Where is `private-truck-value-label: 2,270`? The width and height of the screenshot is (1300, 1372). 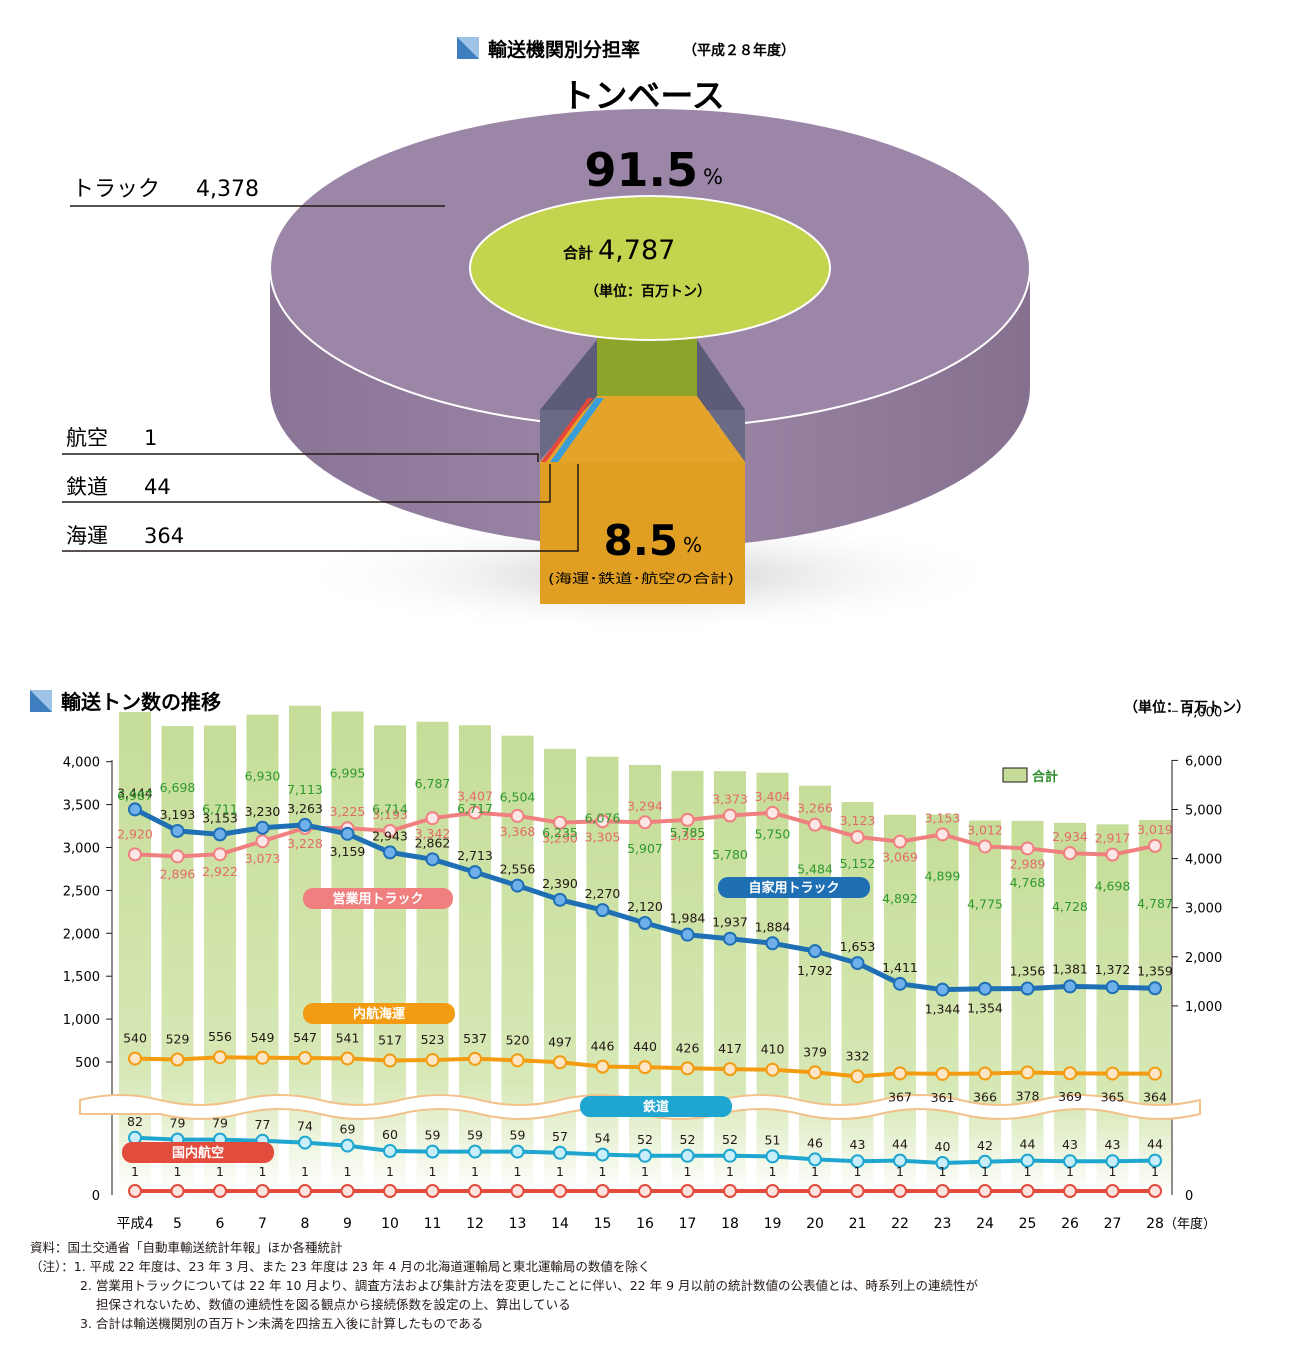
private-truck-value-label: 2,270 is located at coordinates (603, 893).